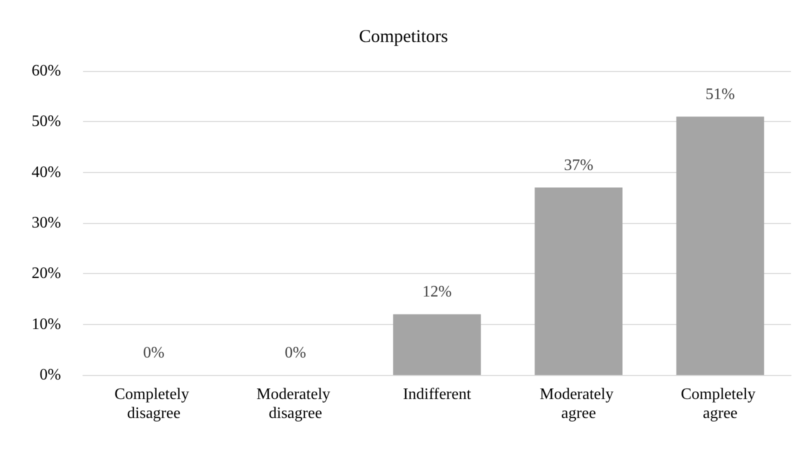 The width and height of the screenshot is (807, 449). What do you see at coordinates (46, 324) in the screenshot?
I see `y-tick-label: 10%` at bounding box center [46, 324].